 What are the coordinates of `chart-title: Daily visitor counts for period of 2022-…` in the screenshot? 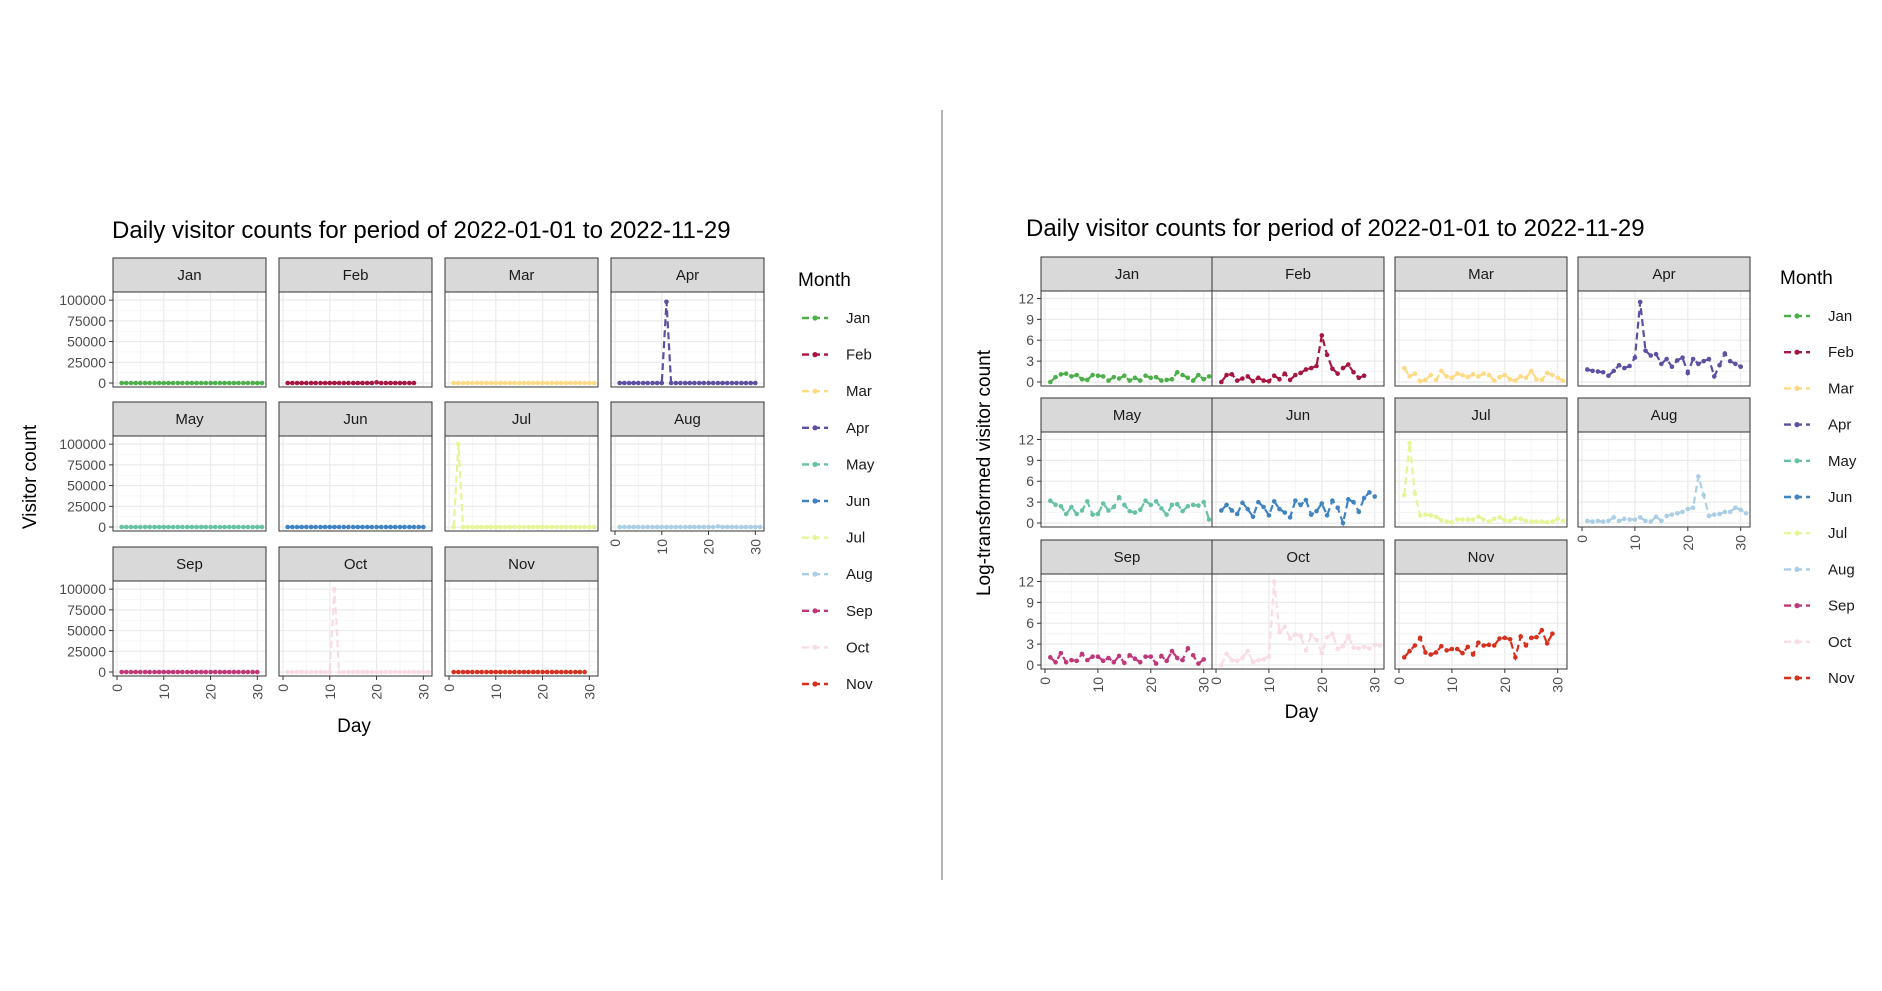 It's located at (421, 230).